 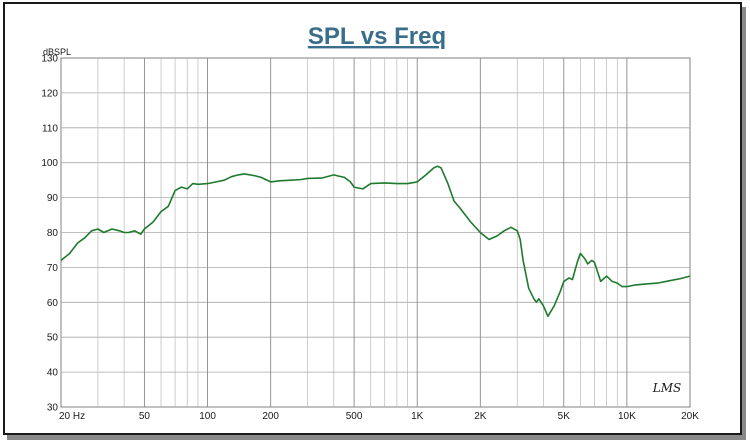 I want to click on y-tick-label: 110, so click(x=50, y=128).